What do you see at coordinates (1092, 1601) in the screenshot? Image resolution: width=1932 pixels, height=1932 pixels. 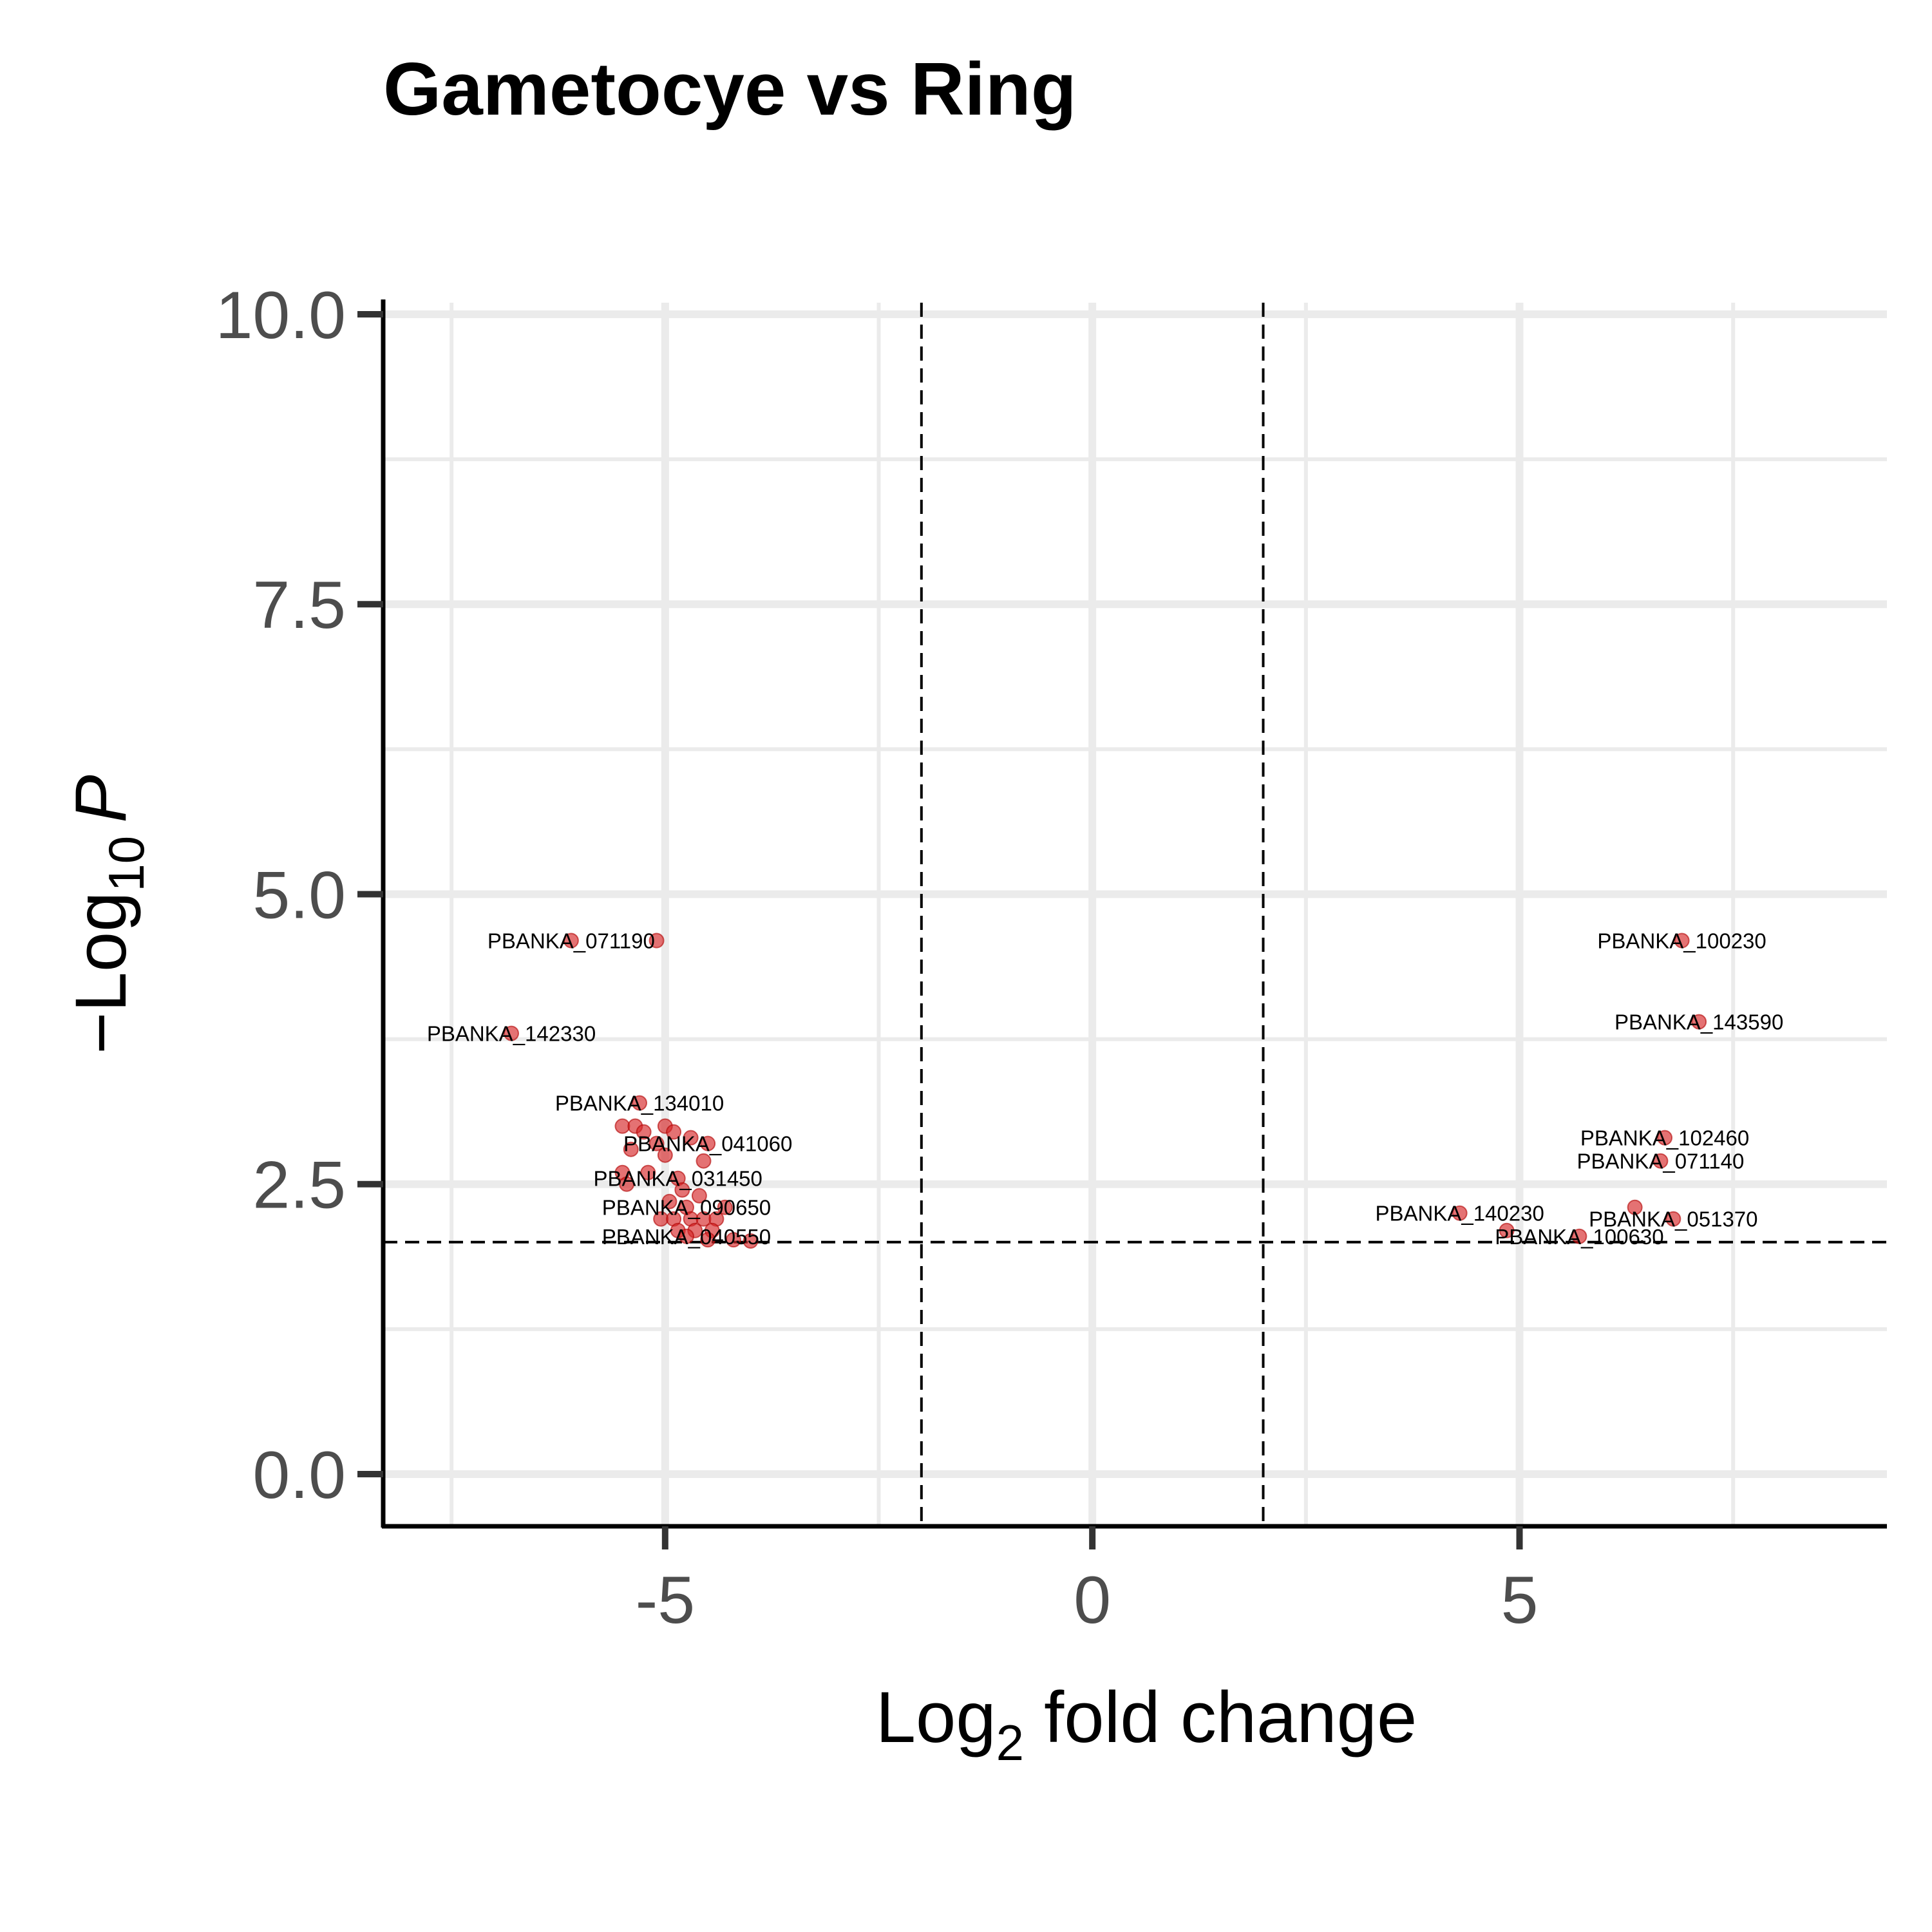 I see `x-tick-label: 0` at bounding box center [1092, 1601].